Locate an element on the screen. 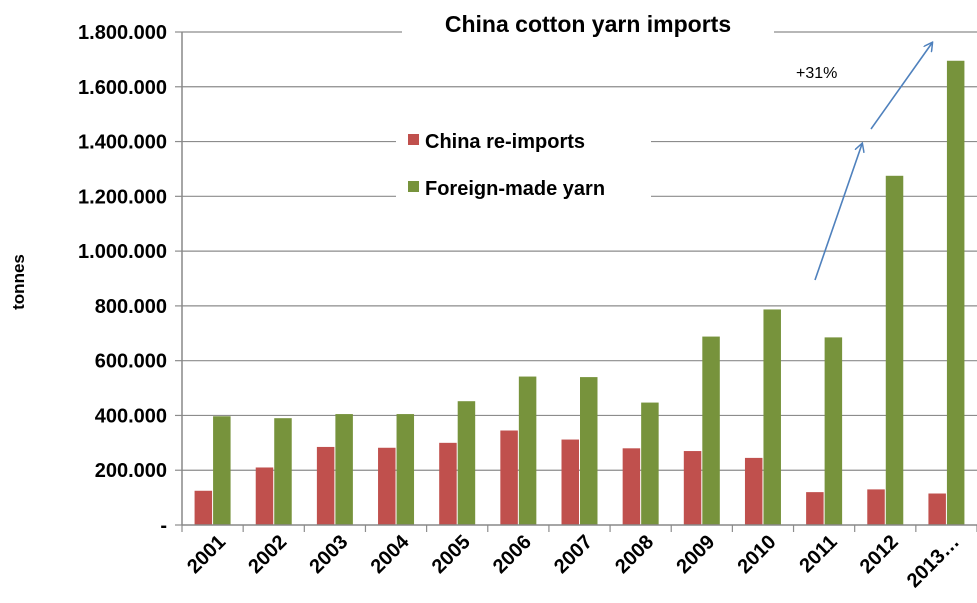  bar-china-re-imports-2005 is located at coordinates (448, 483).